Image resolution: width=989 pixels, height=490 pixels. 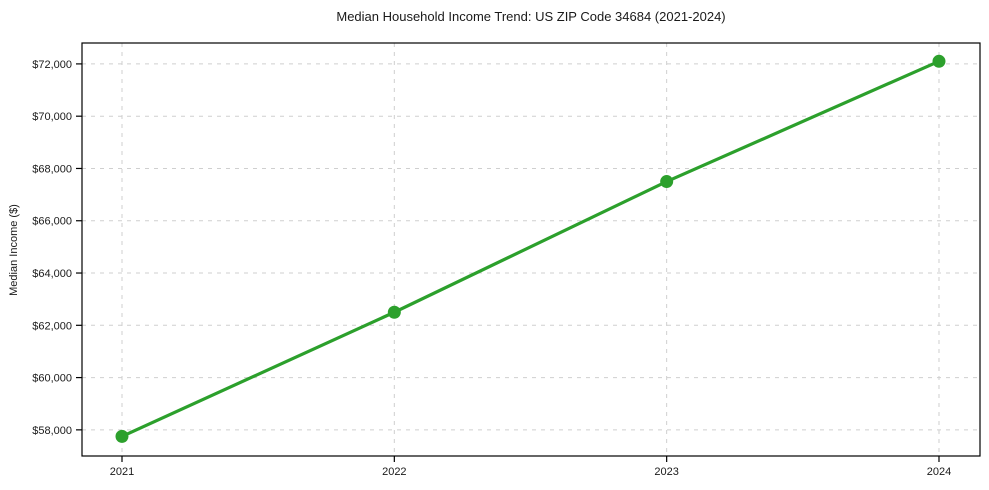 What do you see at coordinates (939, 472) in the screenshot?
I see `x-tick-label: 2024` at bounding box center [939, 472].